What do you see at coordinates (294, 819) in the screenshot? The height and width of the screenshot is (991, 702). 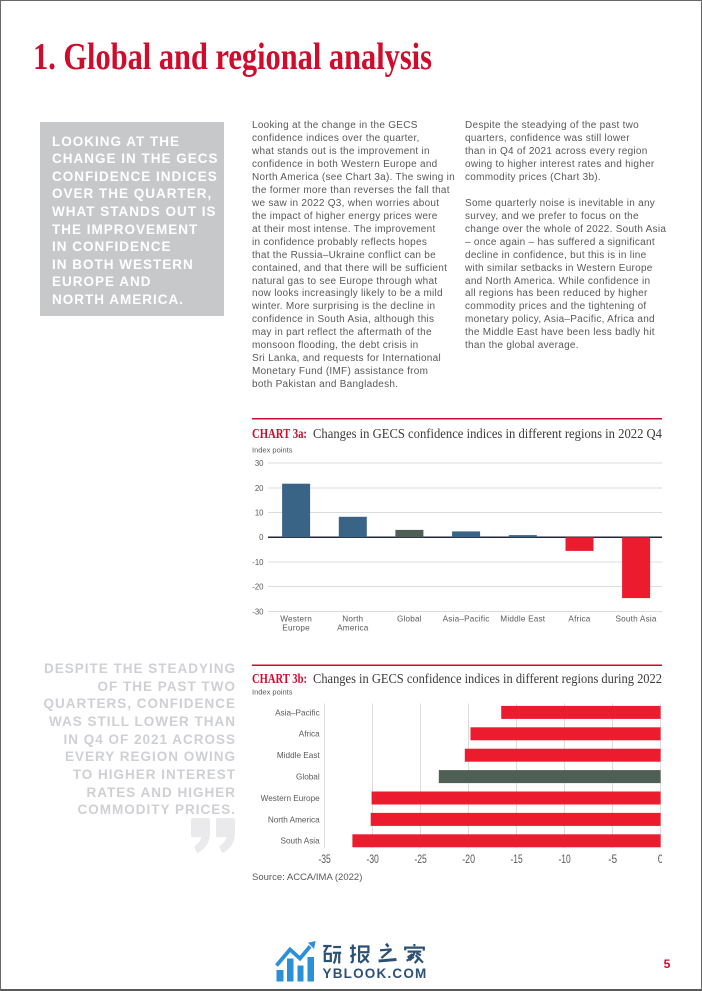 I see `svg-text: North America` at bounding box center [294, 819].